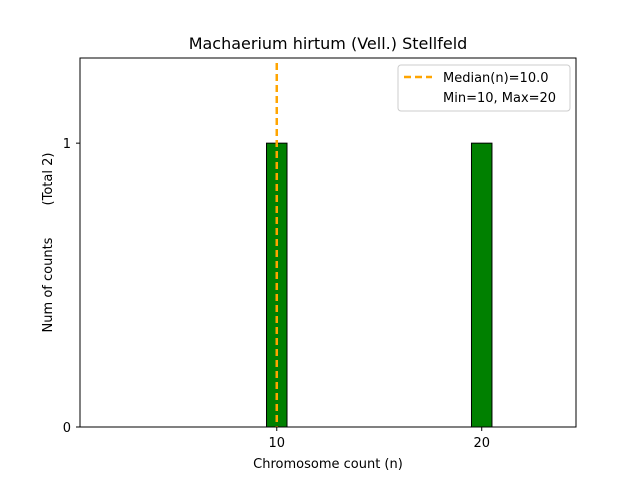  I want to click on legend-median-label: Median(n)=10.0, so click(496, 78).